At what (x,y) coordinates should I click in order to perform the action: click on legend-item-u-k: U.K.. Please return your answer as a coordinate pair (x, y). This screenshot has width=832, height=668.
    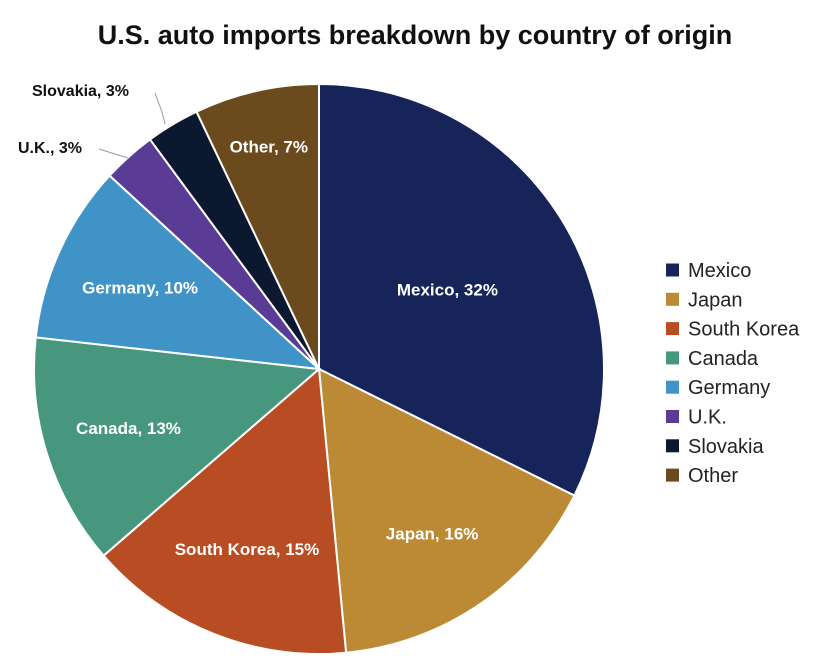
    Looking at the image, I should click on (696, 418).